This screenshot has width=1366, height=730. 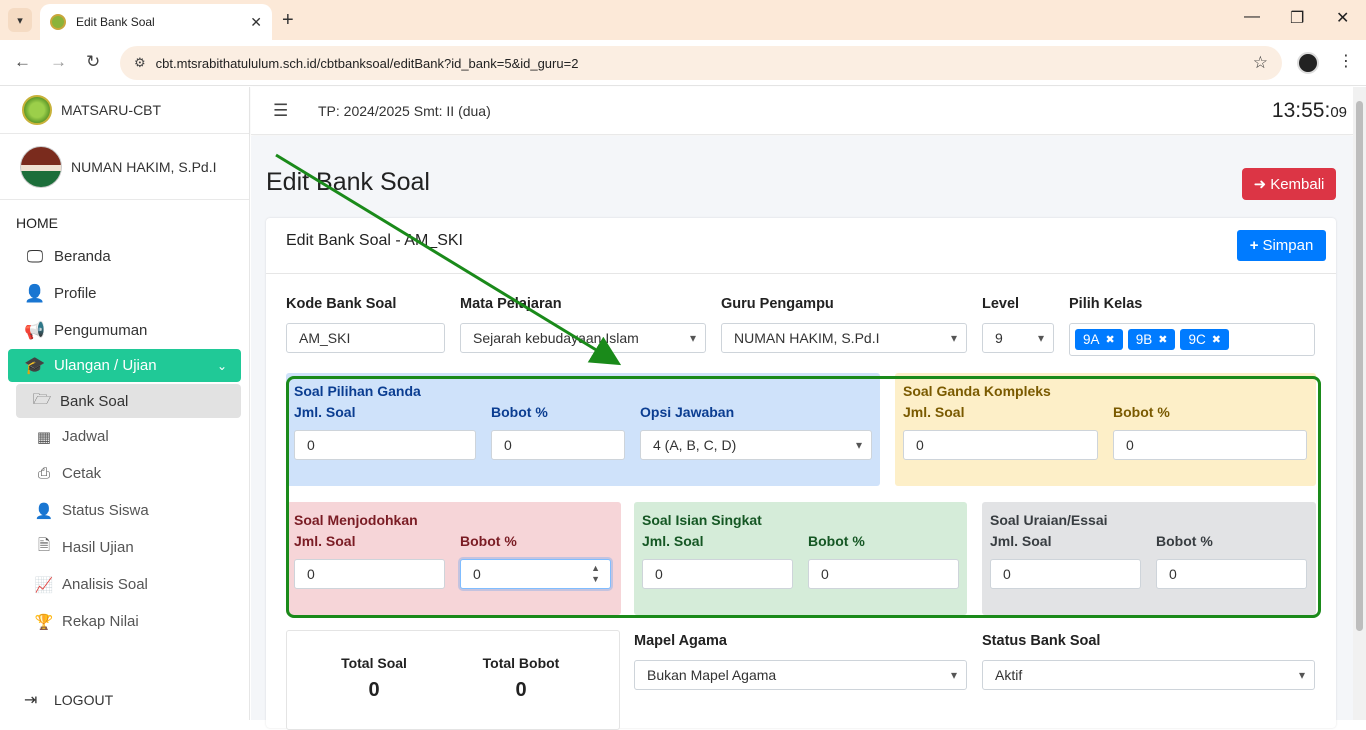 I want to click on kembali-button: ➜ Kembali, so click(x=1289, y=184).